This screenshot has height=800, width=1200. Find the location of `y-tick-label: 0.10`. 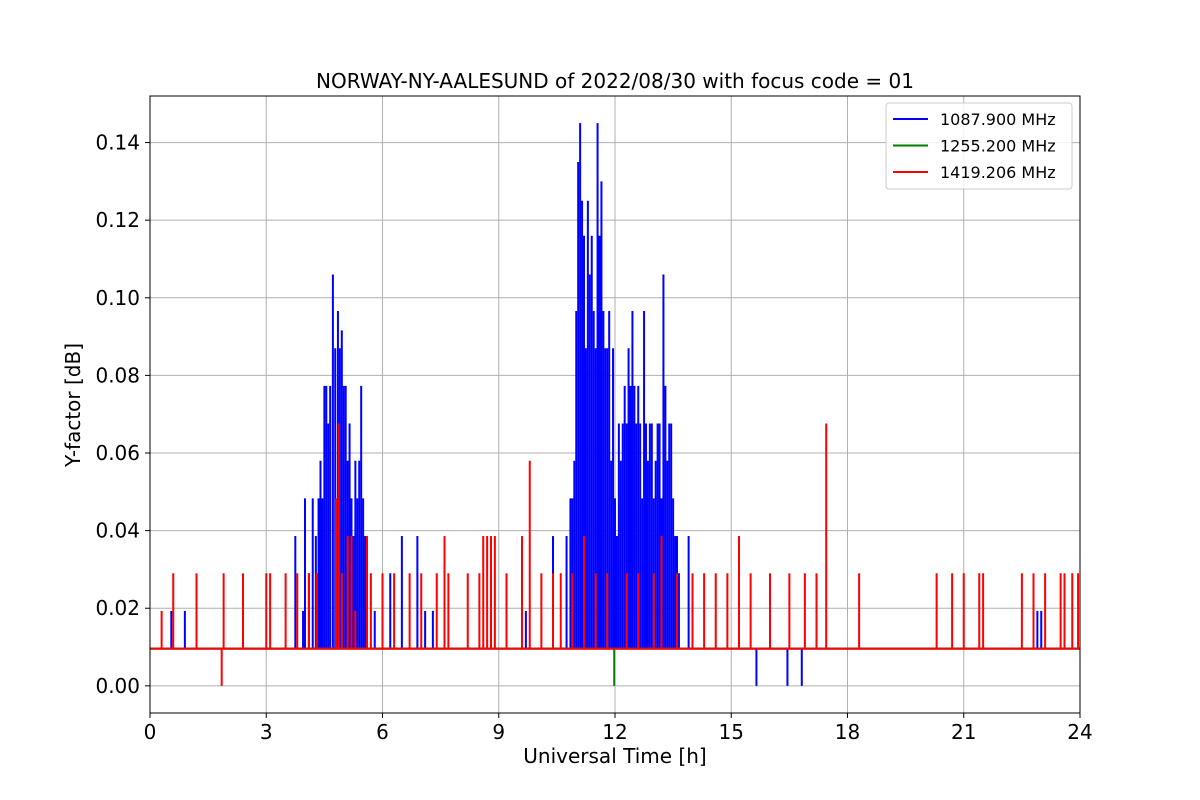

y-tick-label: 0.10 is located at coordinates (117, 298).